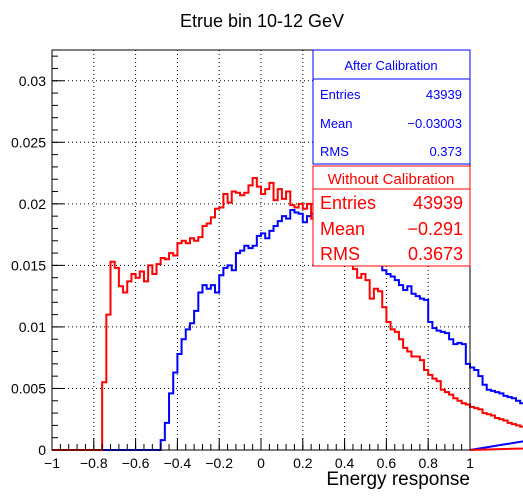 The image size is (523, 501). What do you see at coordinates (32, 327) in the screenshot?
I see `y-tick-label: 0.01` at bounding box center [32, 327].